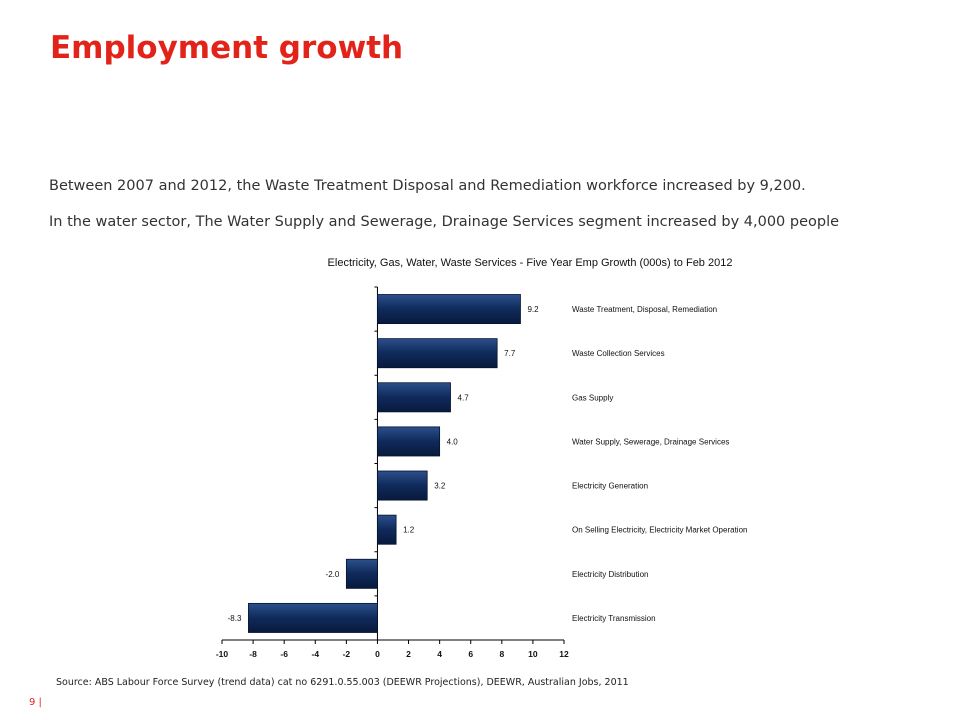  What do you see at coordinates (464, 397) in the screenshot?
I see `data-label-3: 4.7` at bounding box center [464, 397].